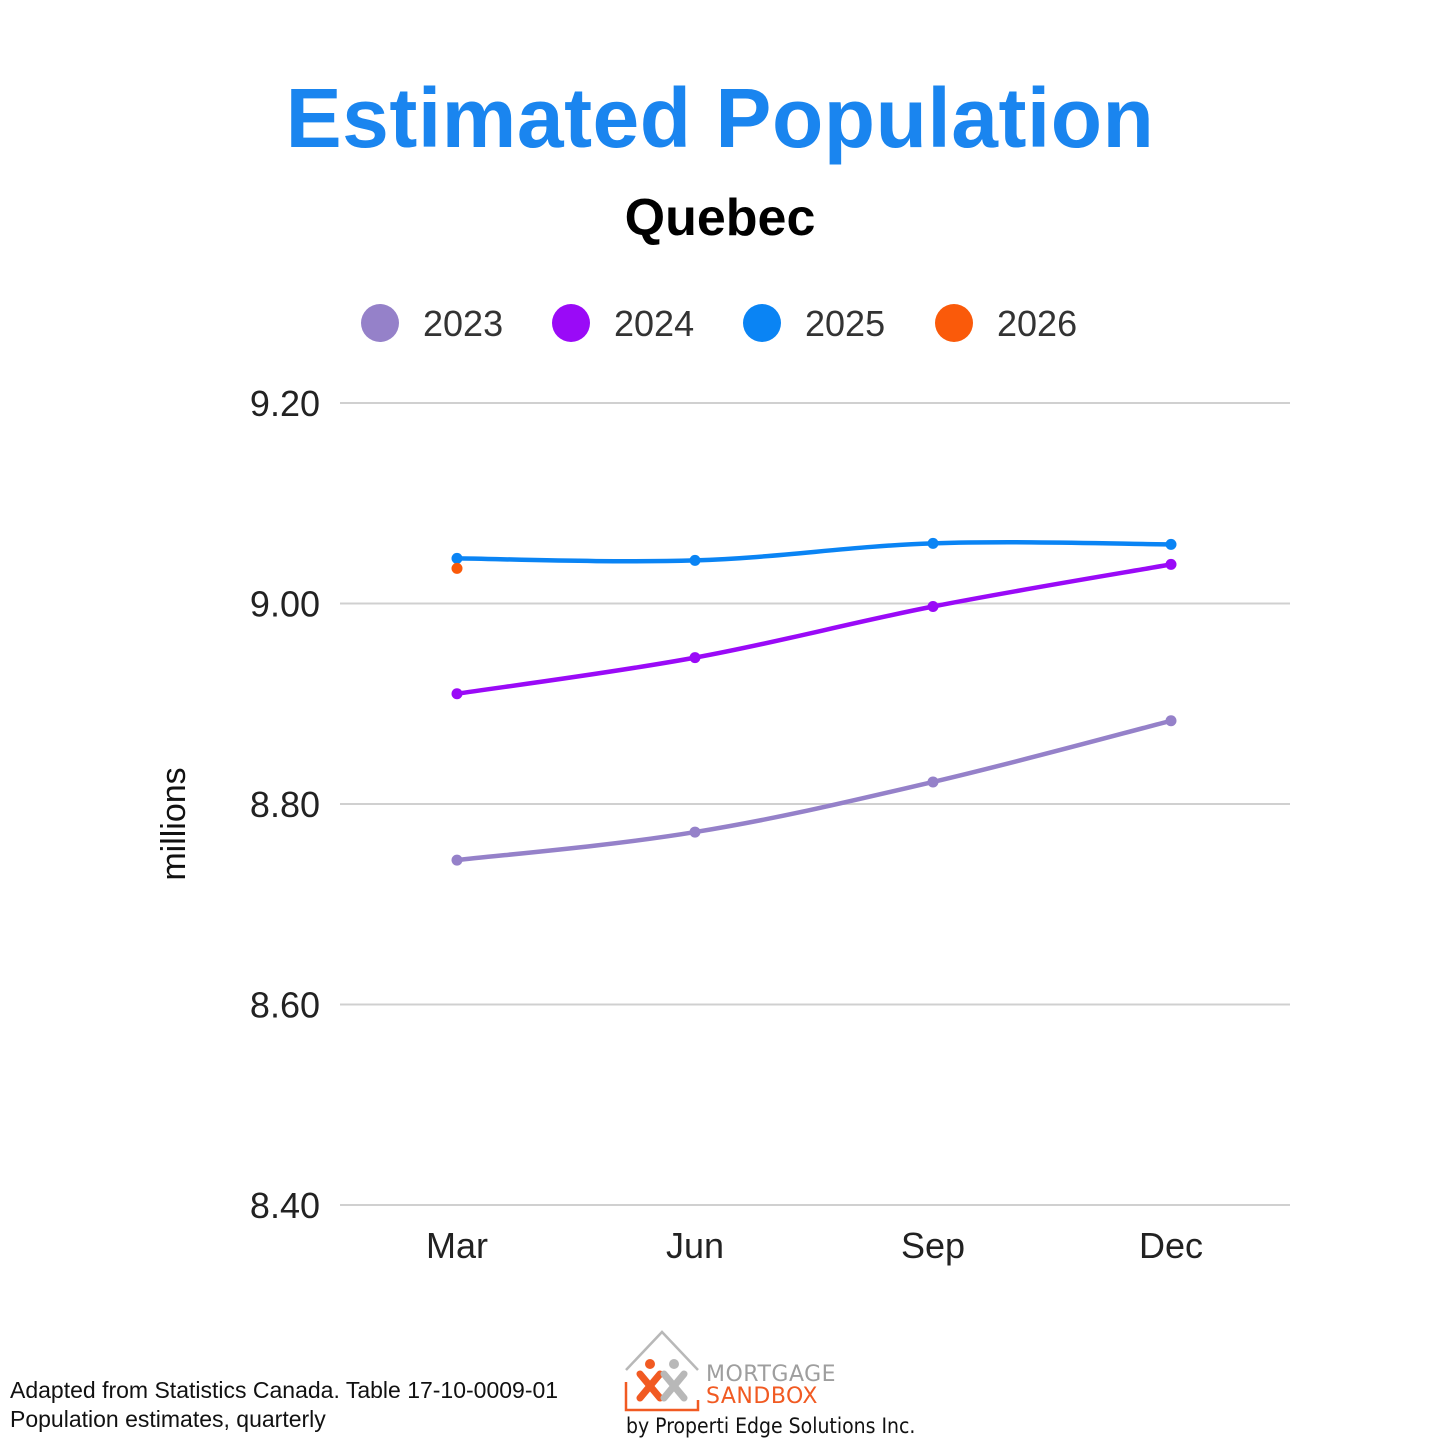  Describe the element at coordinates (457, 1245) in the screenshot. I see `x-tick-label: Mar` at that location.